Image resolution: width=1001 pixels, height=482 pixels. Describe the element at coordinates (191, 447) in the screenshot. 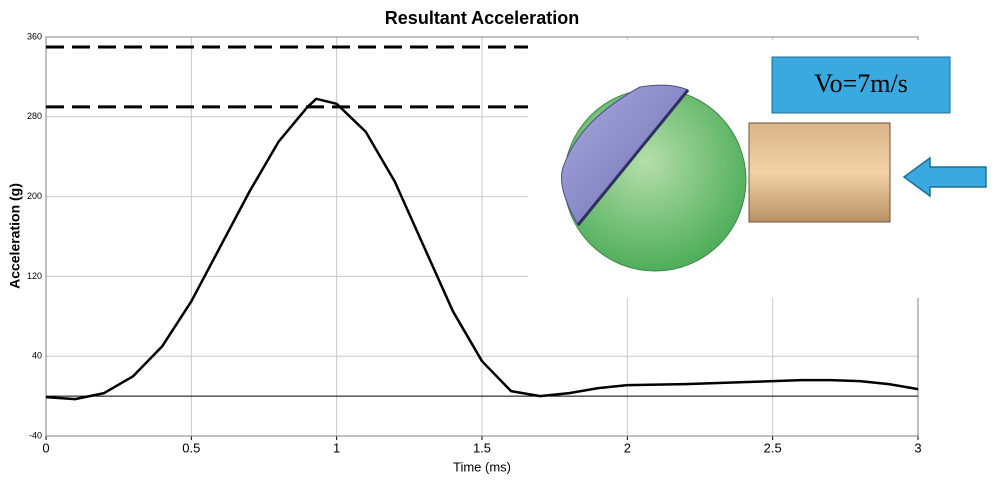

I see `x-tick-label: 0.5` at that location.